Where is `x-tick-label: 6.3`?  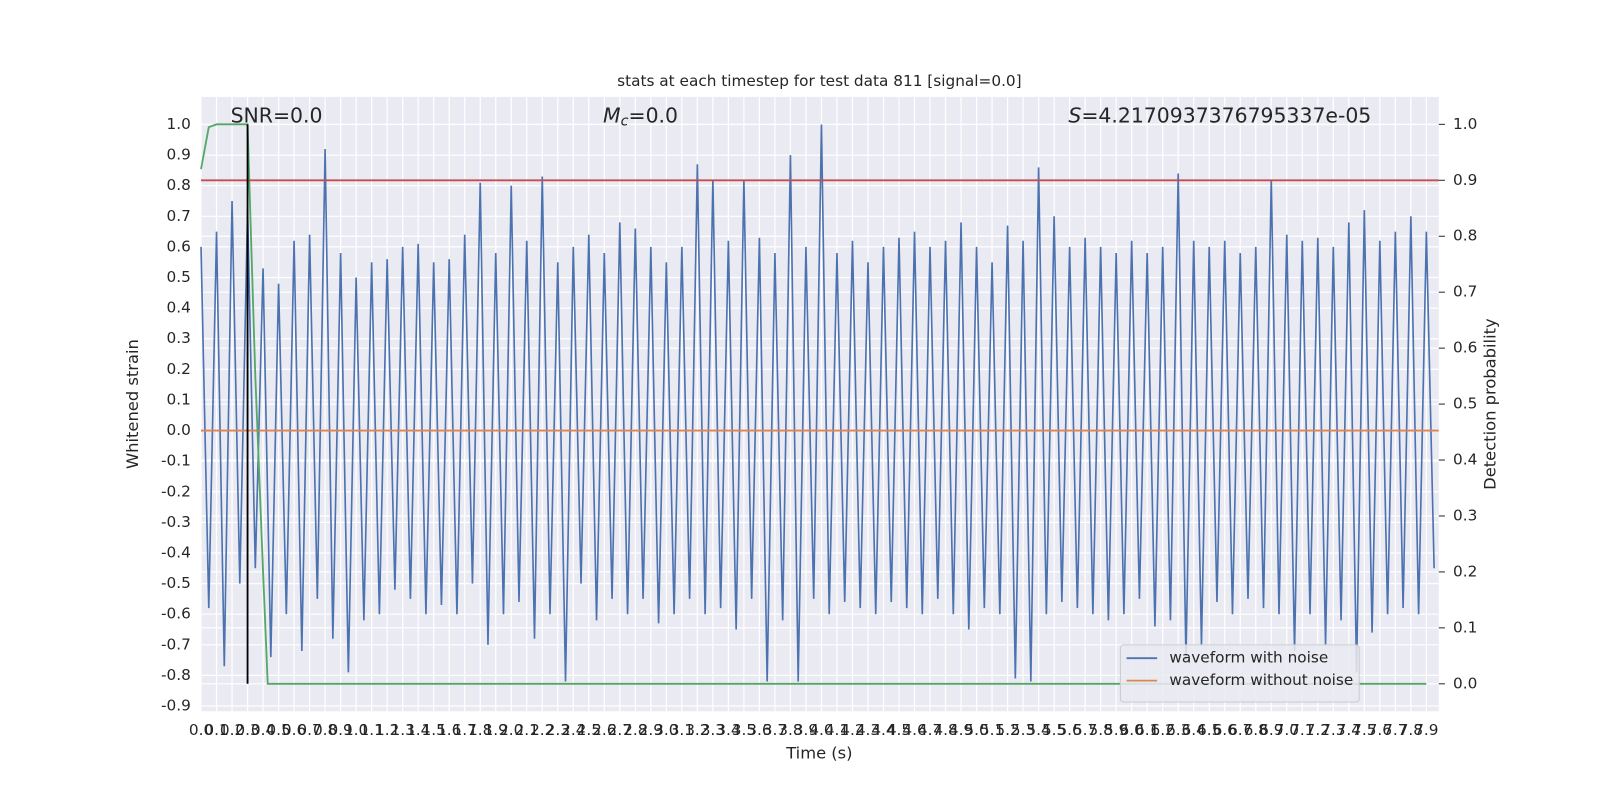
x-tick-label: 6.3 is located at coordinates (1178, 730).